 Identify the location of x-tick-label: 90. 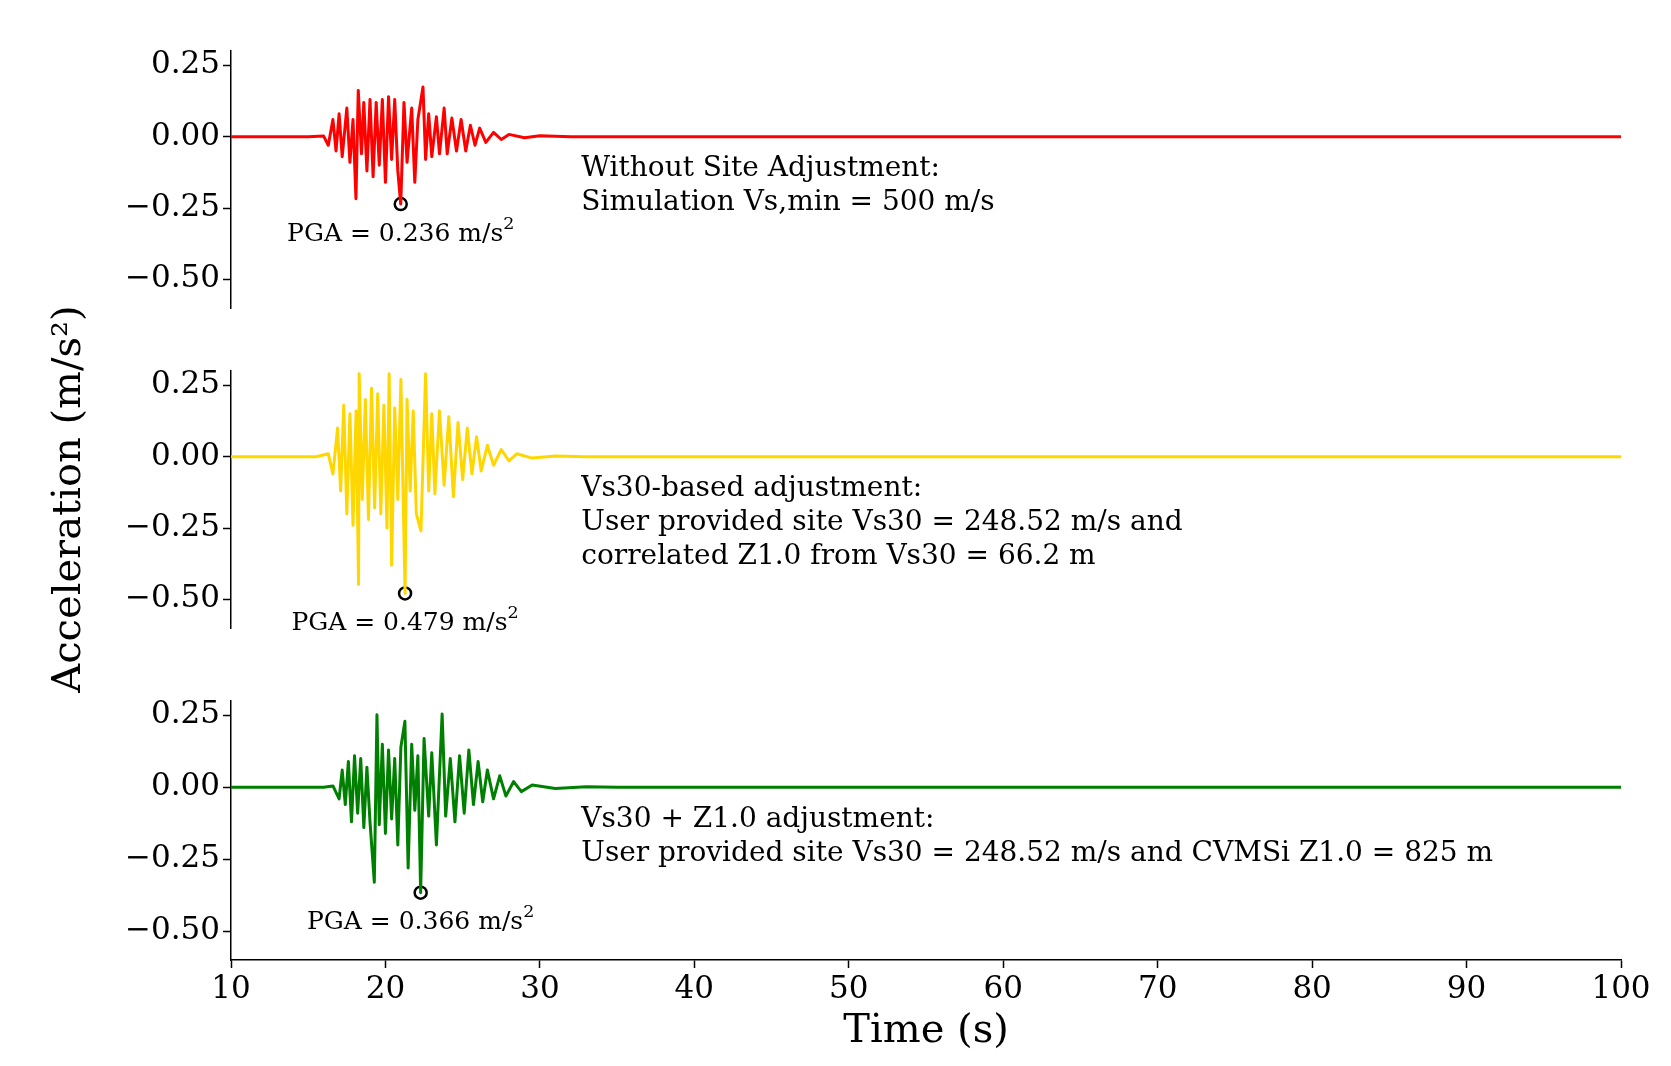
(1466, 986).